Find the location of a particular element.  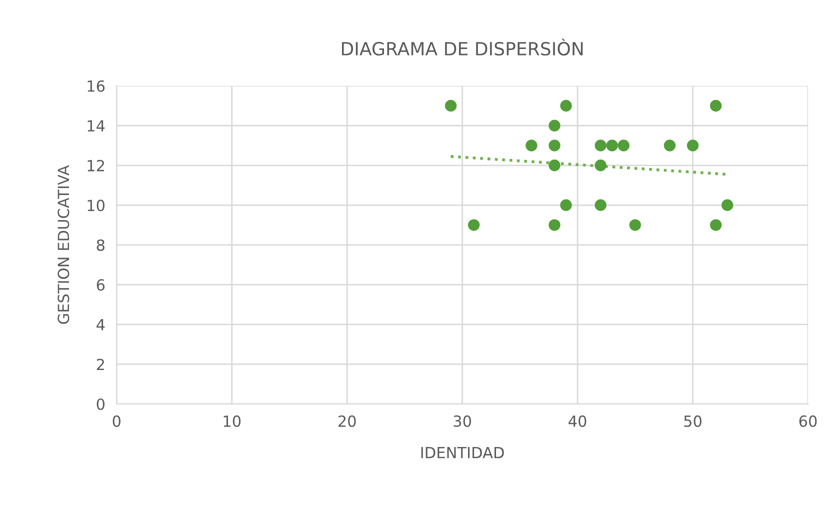

y-axis-title: GESTION EDUCATIVA is located at coordinates (64, 244).